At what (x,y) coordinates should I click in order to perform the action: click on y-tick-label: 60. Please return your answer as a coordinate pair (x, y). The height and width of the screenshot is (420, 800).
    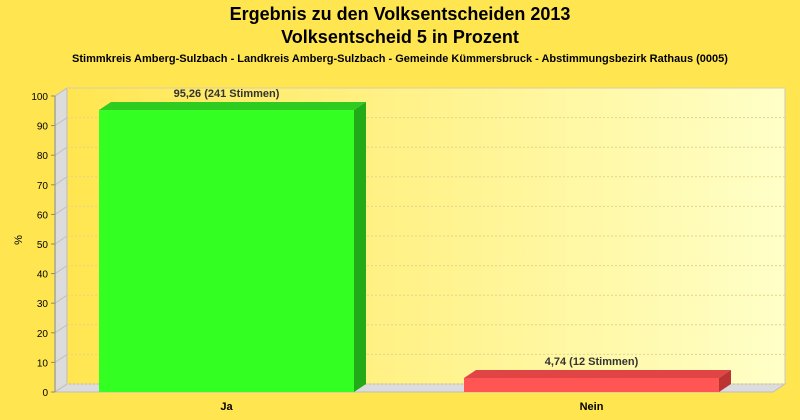
    Looking at the image, I should click on (43, 215).